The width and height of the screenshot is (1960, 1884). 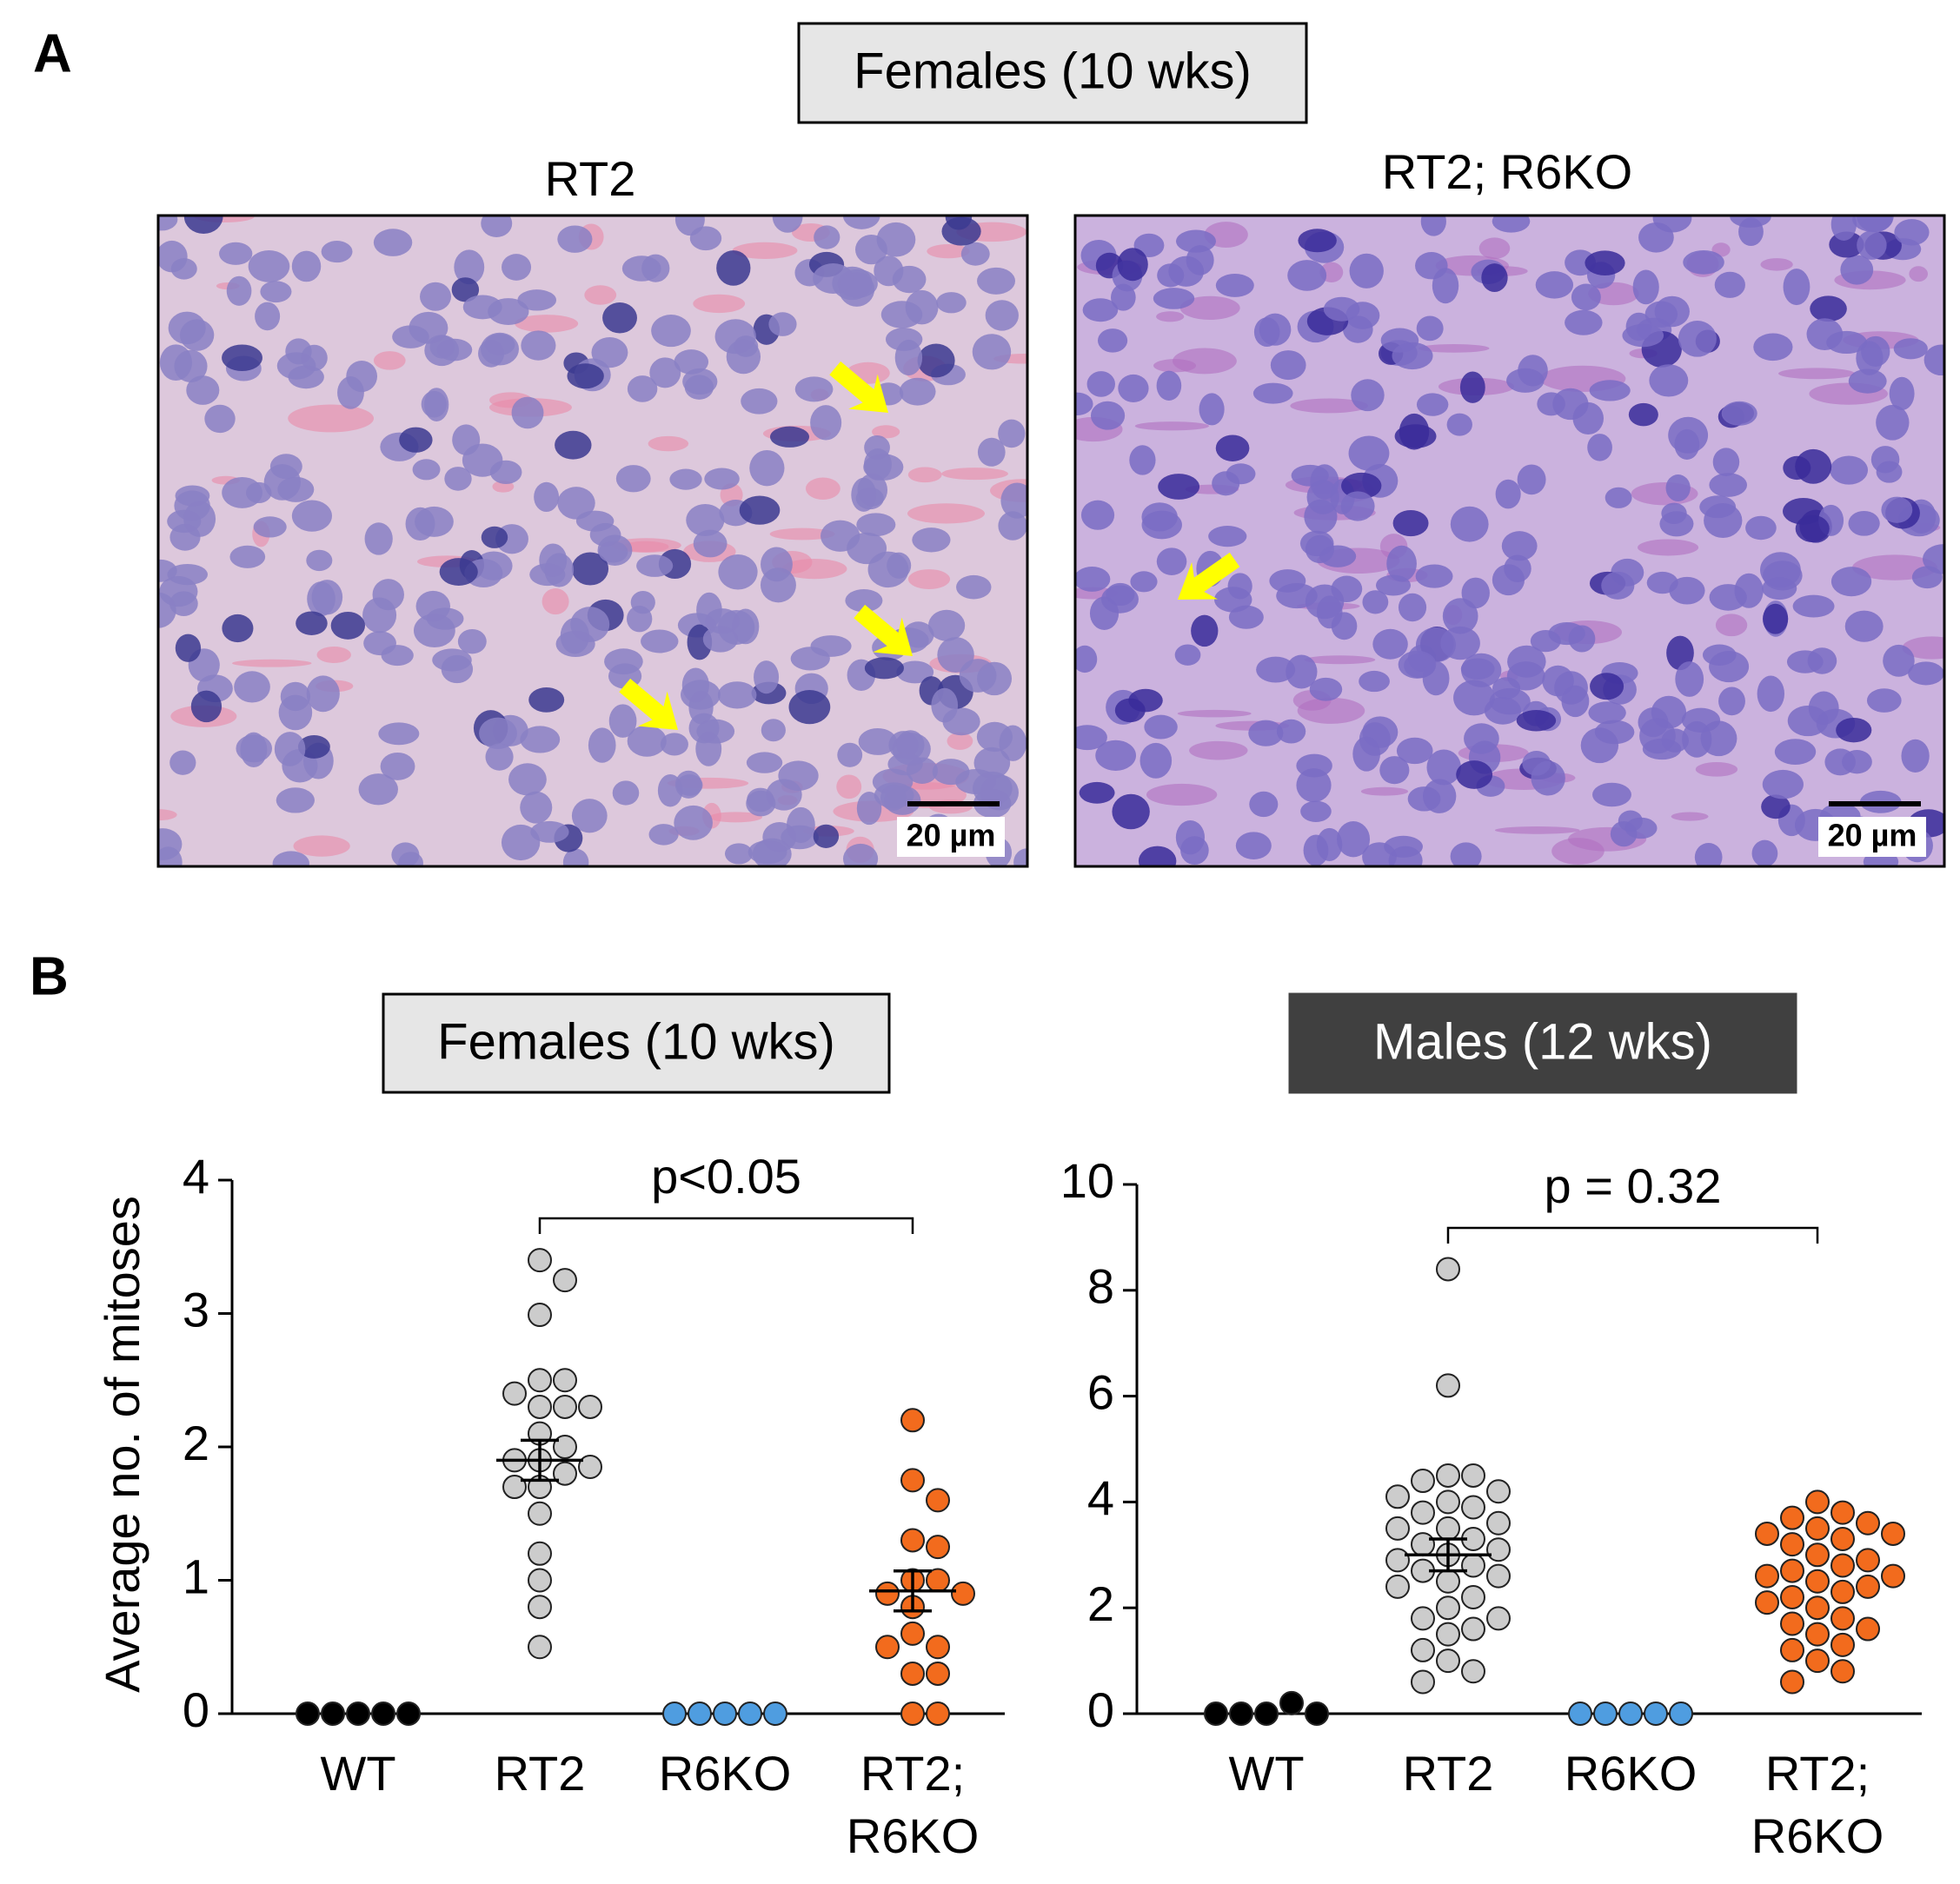 I want to click on chart-header: Females (10 wks), so click(x=636, y=1041).